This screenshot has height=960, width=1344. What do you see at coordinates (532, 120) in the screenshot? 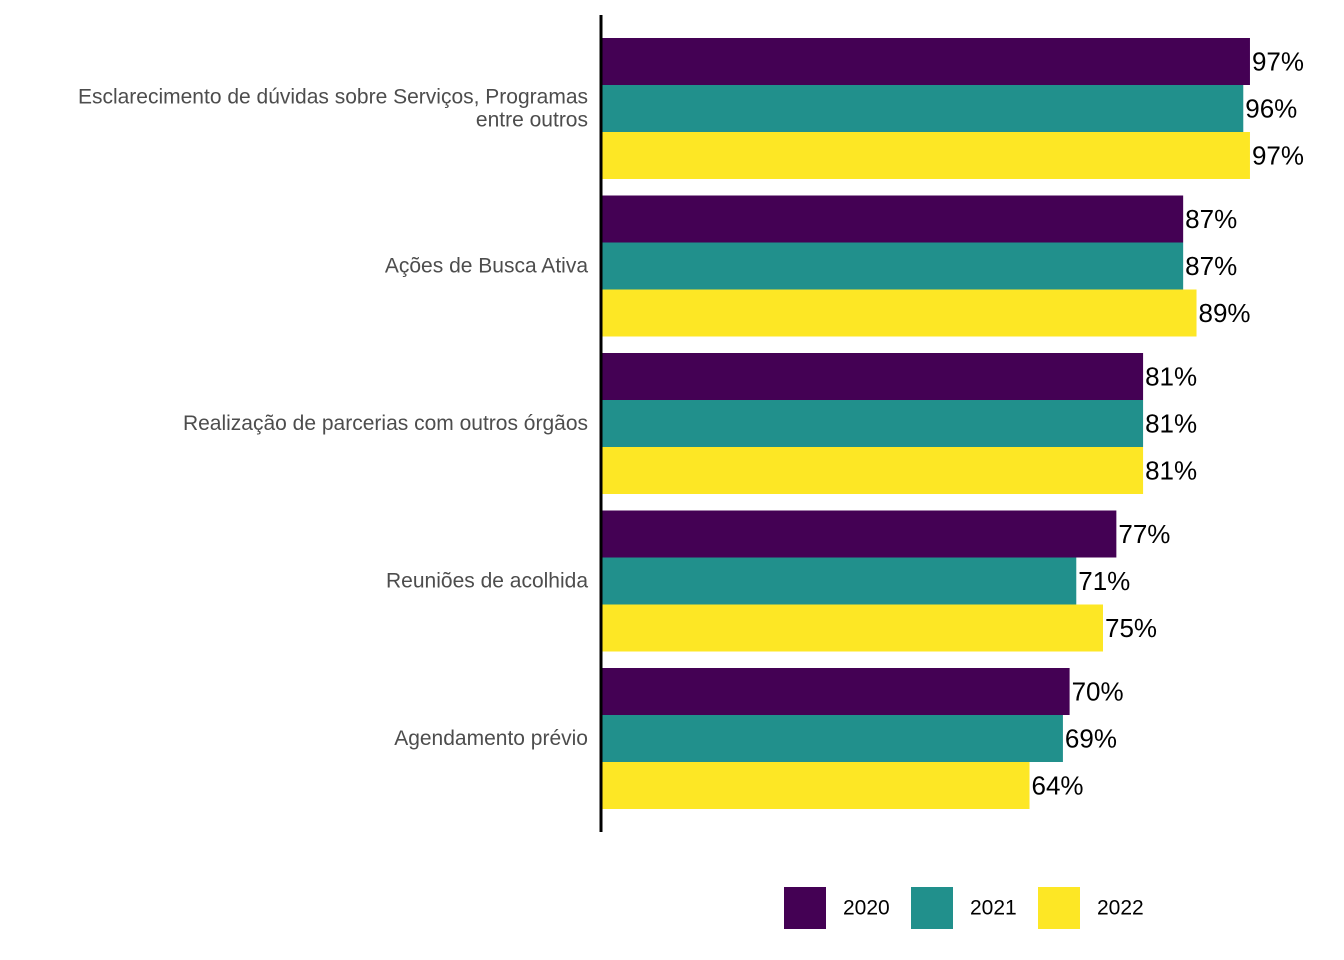
I see `category-label-0-1: entre outros` at bounding box center [532, 120].